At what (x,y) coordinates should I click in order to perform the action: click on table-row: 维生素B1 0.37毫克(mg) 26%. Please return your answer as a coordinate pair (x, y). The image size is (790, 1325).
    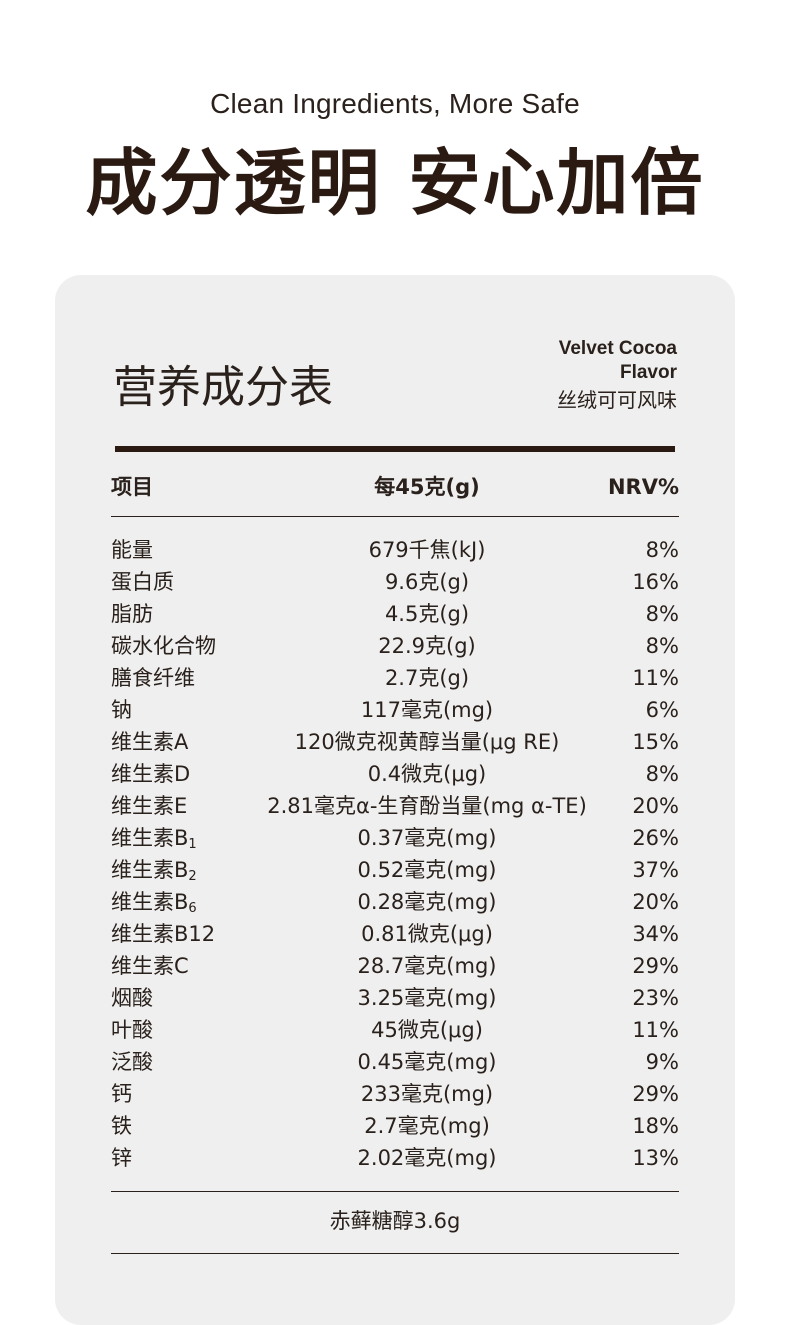
    Looking at the image, I should click on (395, 838).